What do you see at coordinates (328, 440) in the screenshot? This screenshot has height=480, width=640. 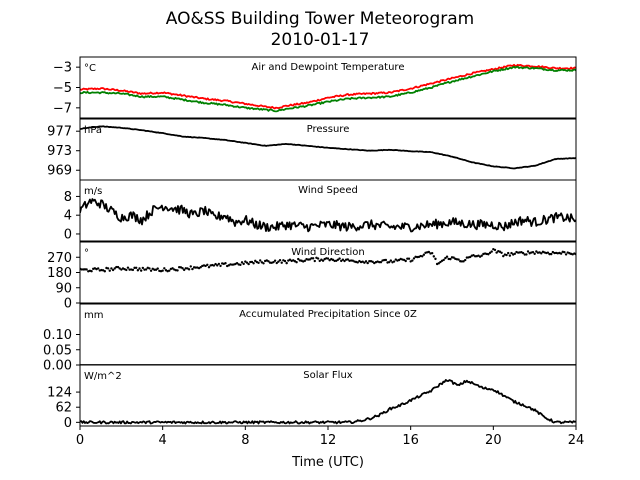 I see `x-tick-label: 12` at bounding box center [328, 440].